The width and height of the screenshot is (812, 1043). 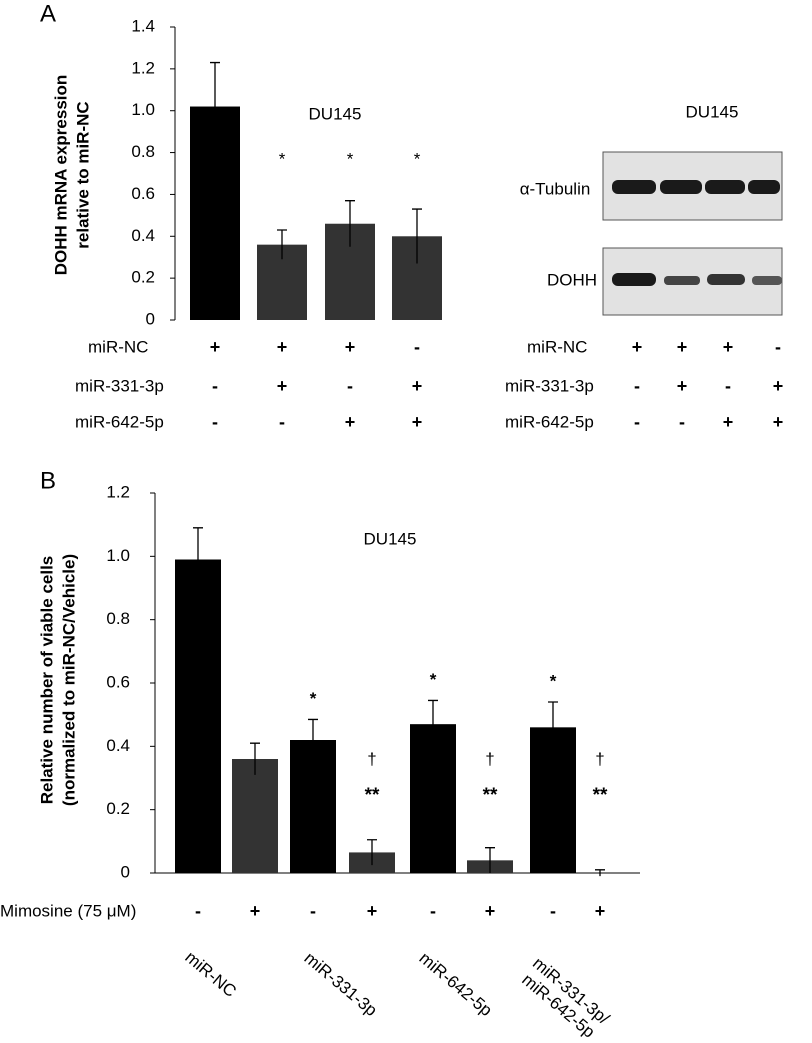 What do you see at coordinates (68, 680) in the screenshot?
I see `y-axis-label: (normalized to miR-NC/Vehicle)` at bounding box center [68, 680].